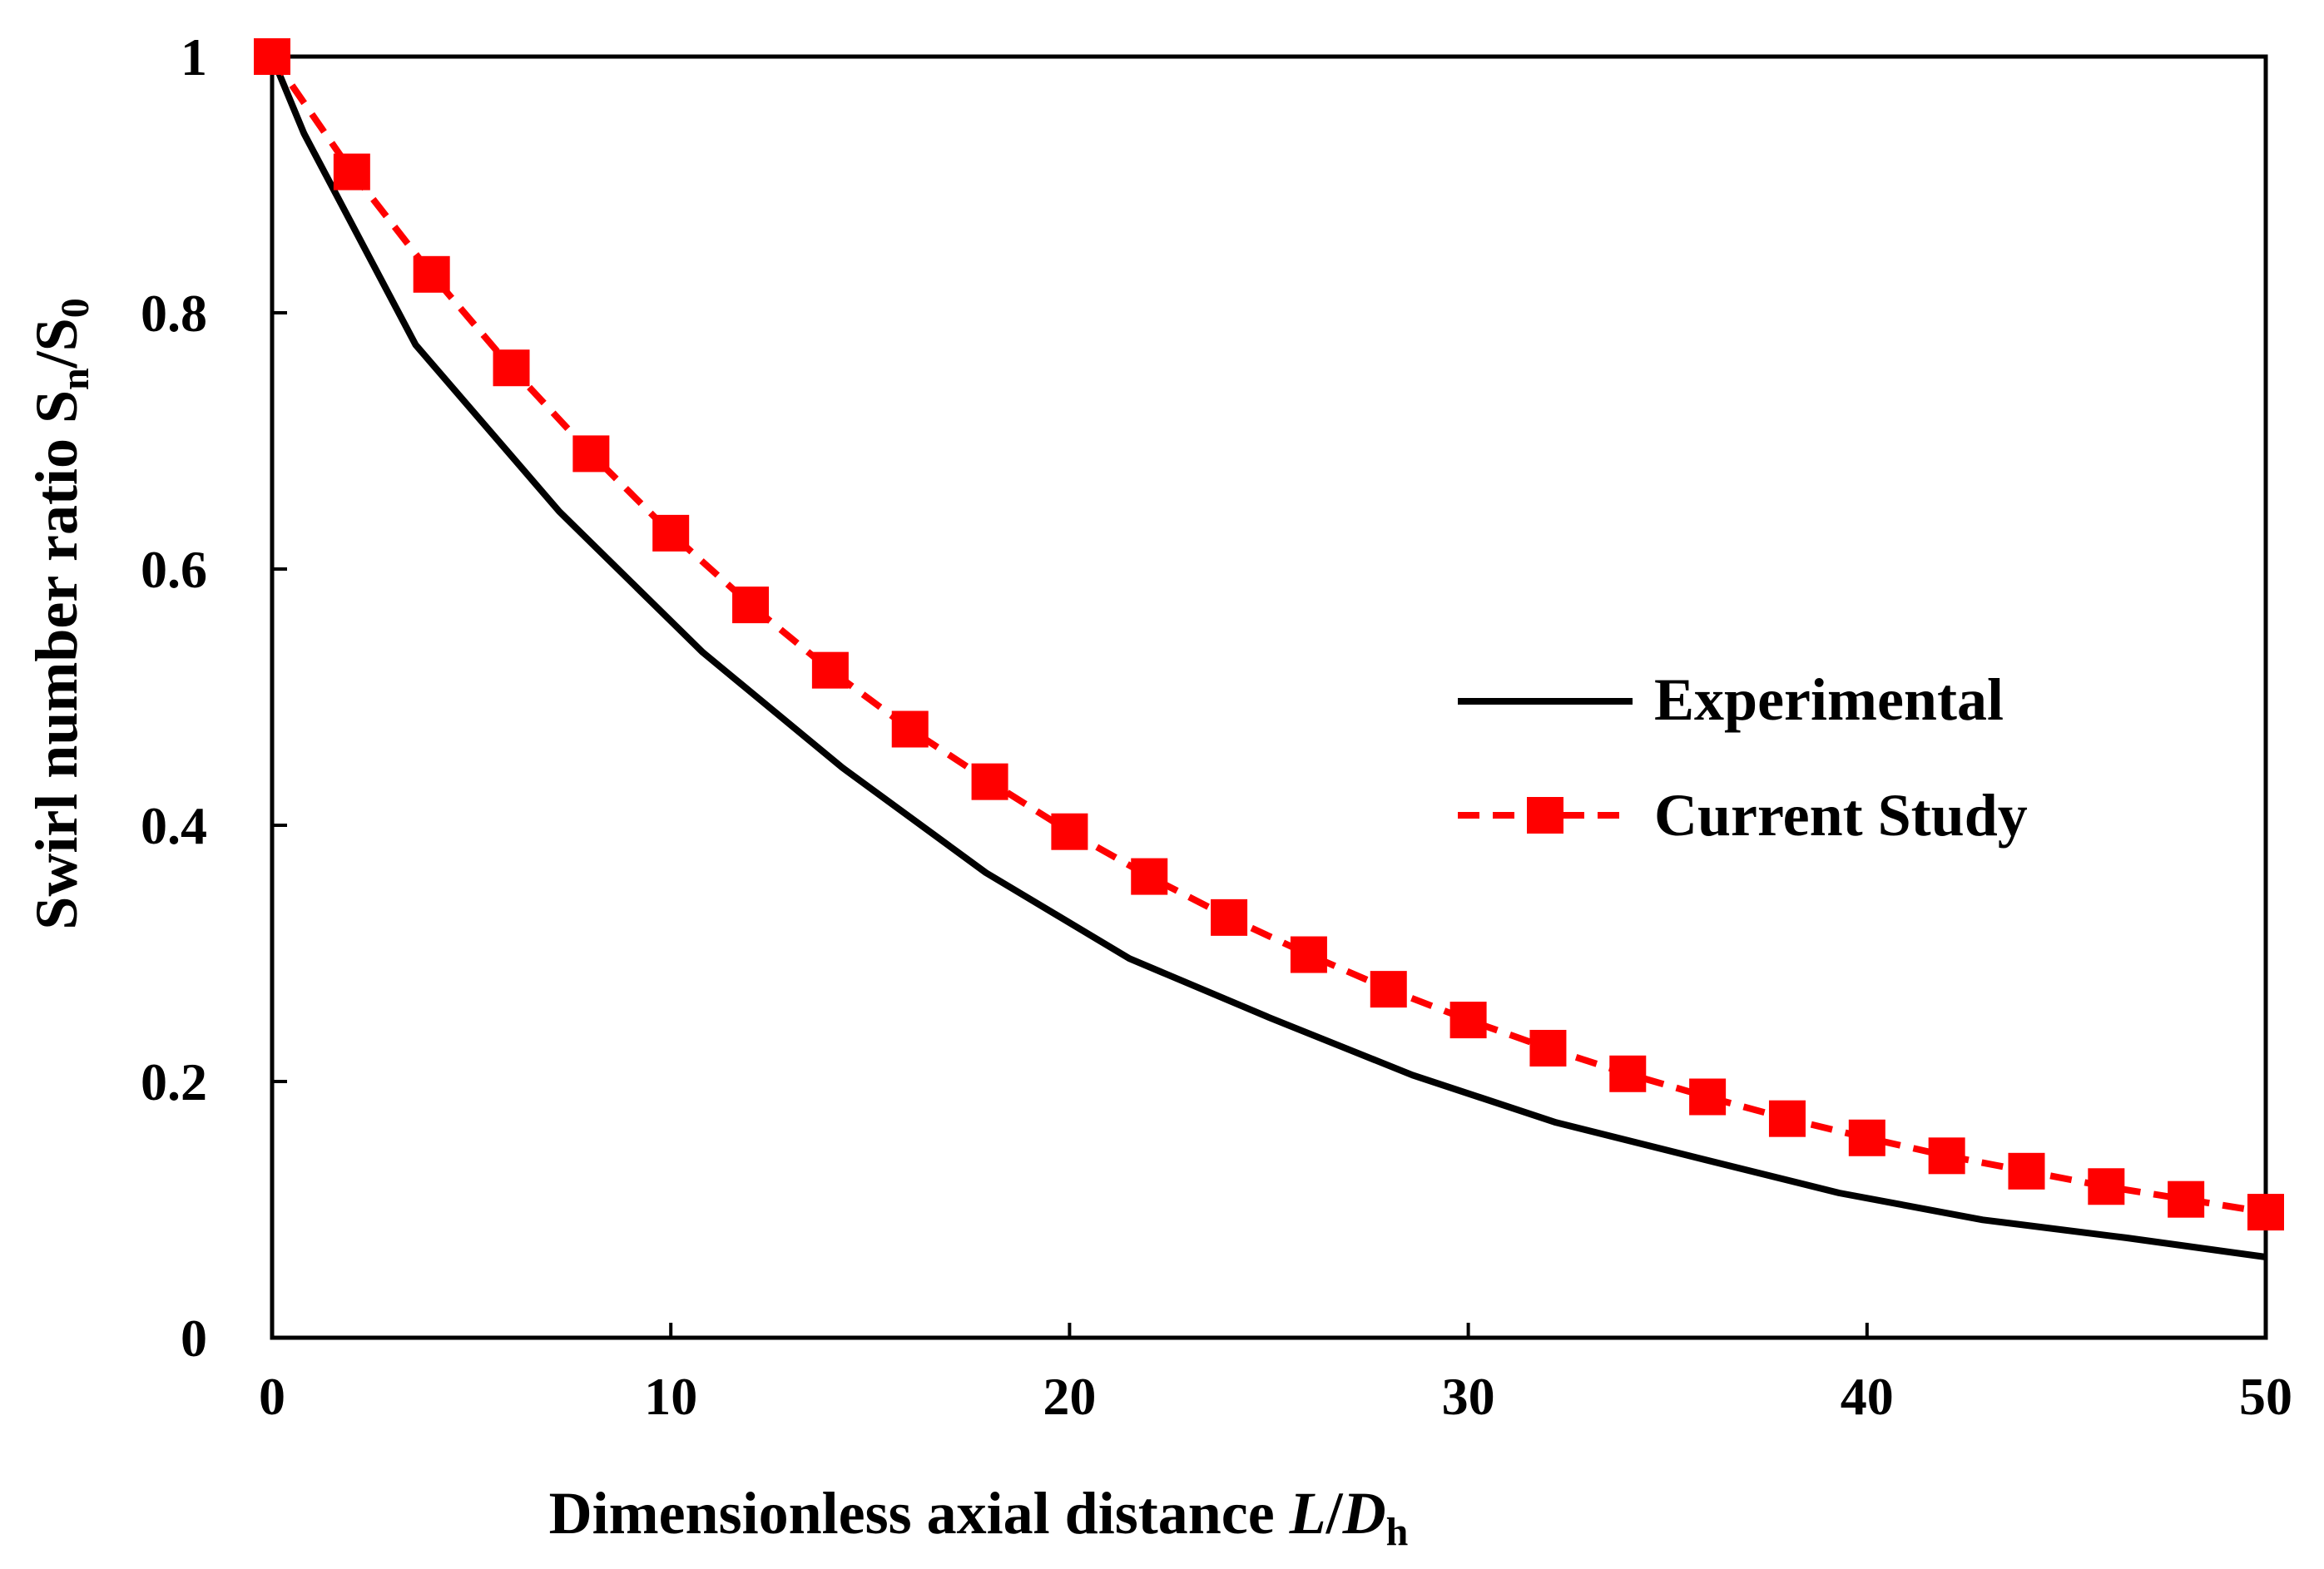 The width and height of the screenshot is (2324, 1569). Describe the element at coordinates (1841, 815) in the screenshot. I see `legend-label-current-study: Current Study` at that location.